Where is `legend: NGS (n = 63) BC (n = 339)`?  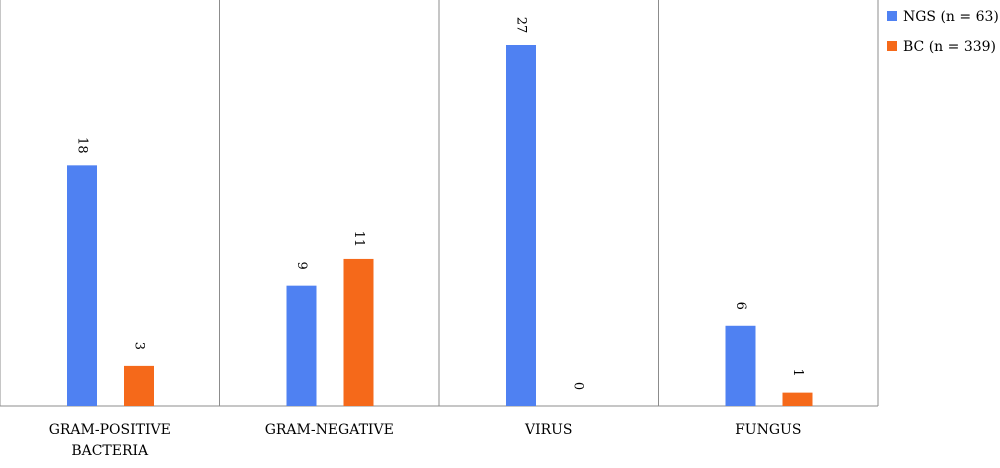
legend: NGS (n = 63) BC (n = 339) is located at coordinates (943, 32).